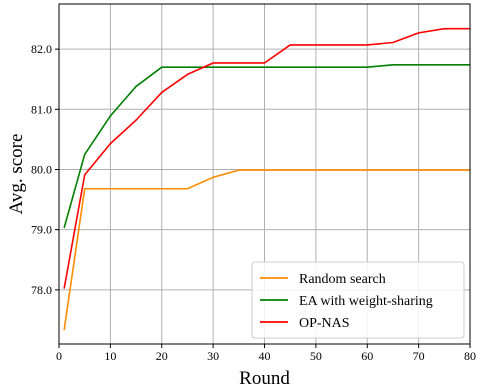 The width and height of the screenshot is (477, 387). What do you see at coordinates (110, 356) in the screenshot?
I see `x-tick-label: 10` at bounding box center [110, 356].